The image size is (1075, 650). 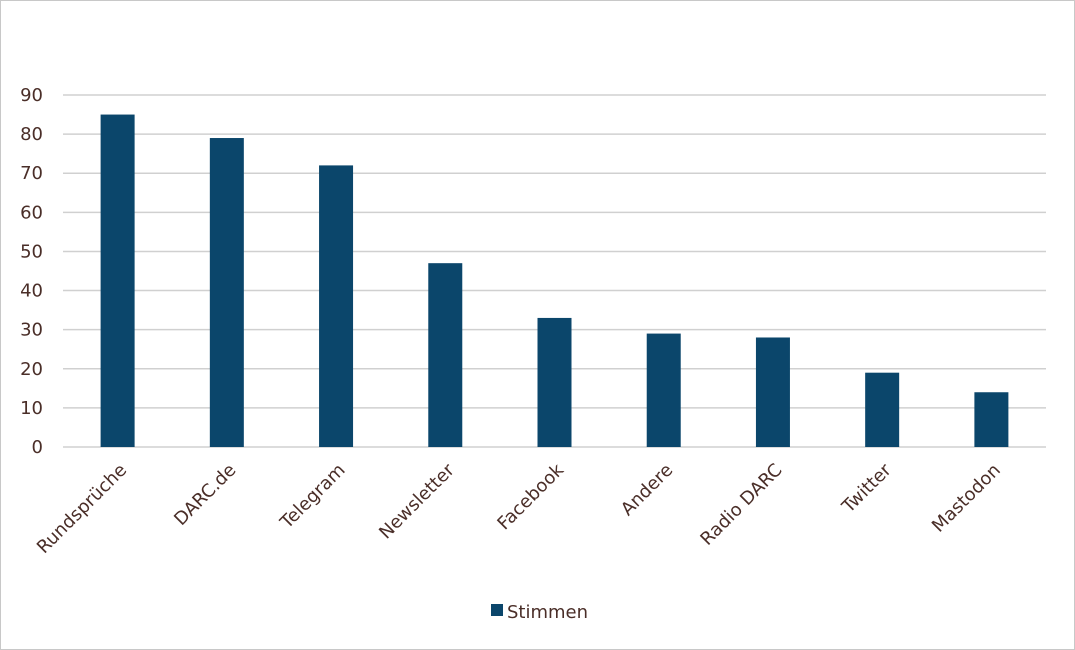 What do you see at coordinates (31, 271) in the screenshot?
I see `y-axis-ticks: 0 10 20 30 40 50 60 70 80 90` at bounding box center [31, 271].